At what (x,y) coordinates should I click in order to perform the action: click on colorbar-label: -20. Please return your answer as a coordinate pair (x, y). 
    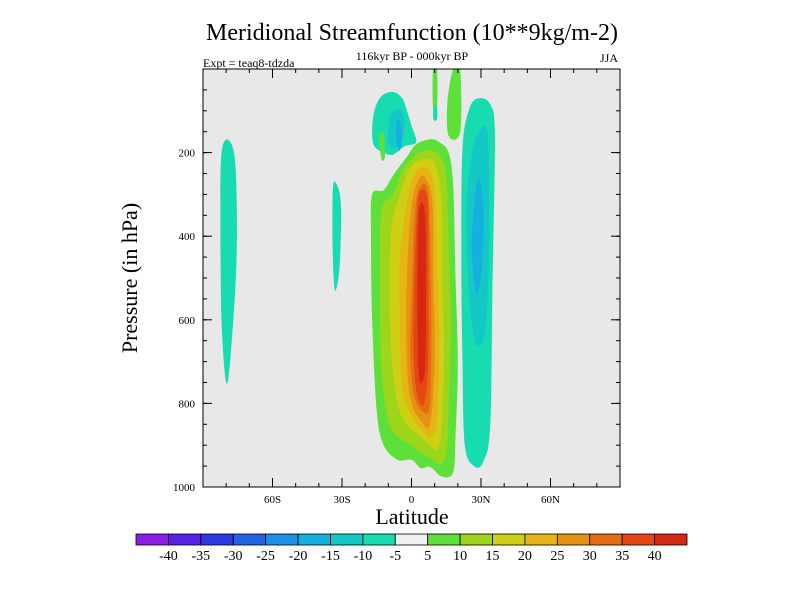
    Looking at the image, I should click on (298, 556).